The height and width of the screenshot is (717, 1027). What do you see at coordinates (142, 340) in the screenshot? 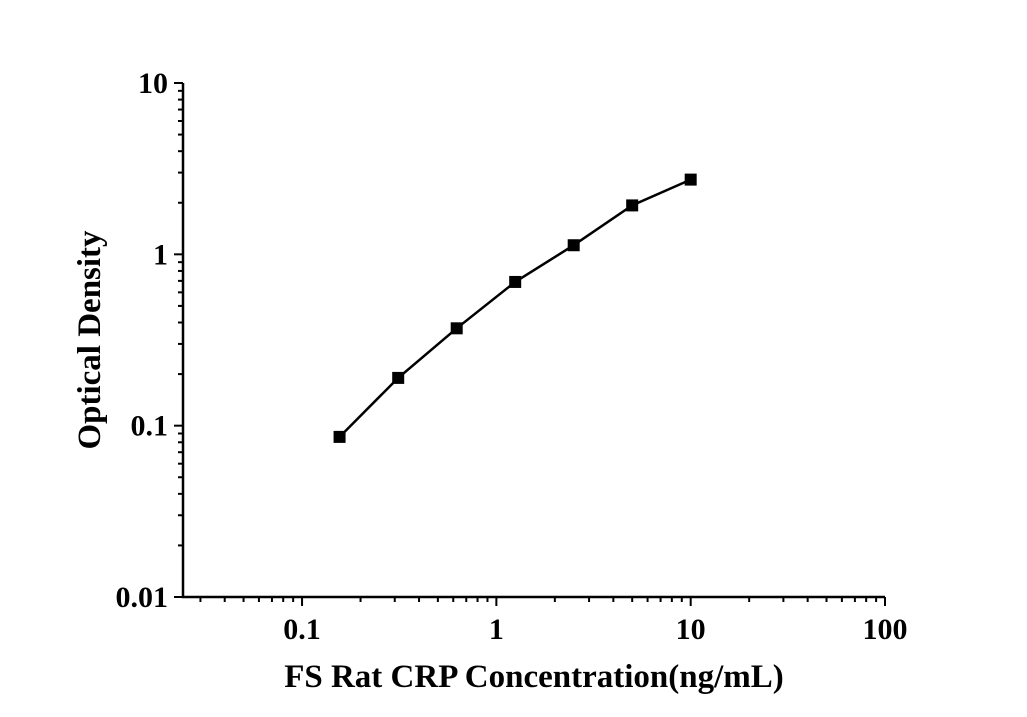
I see `y-axis-tick-labels: 10 1 0.1 0.01` at bounding box center [142, 340].